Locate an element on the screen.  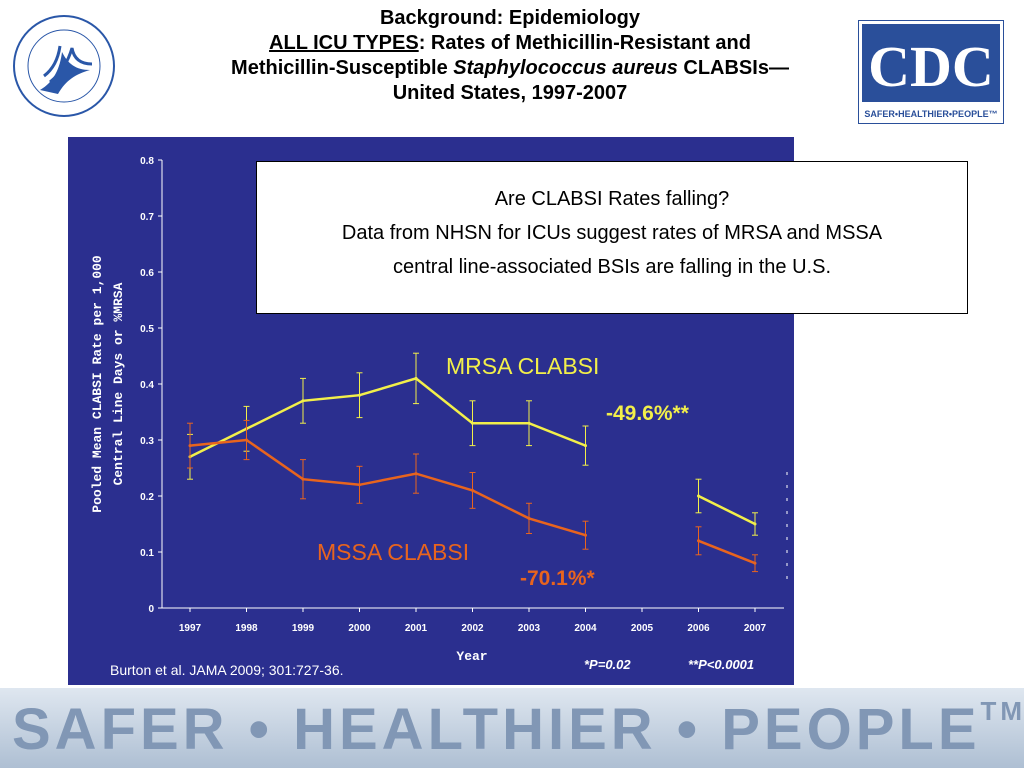
mssa-change-label: -70.1%* is located at coordinates (558, 578).